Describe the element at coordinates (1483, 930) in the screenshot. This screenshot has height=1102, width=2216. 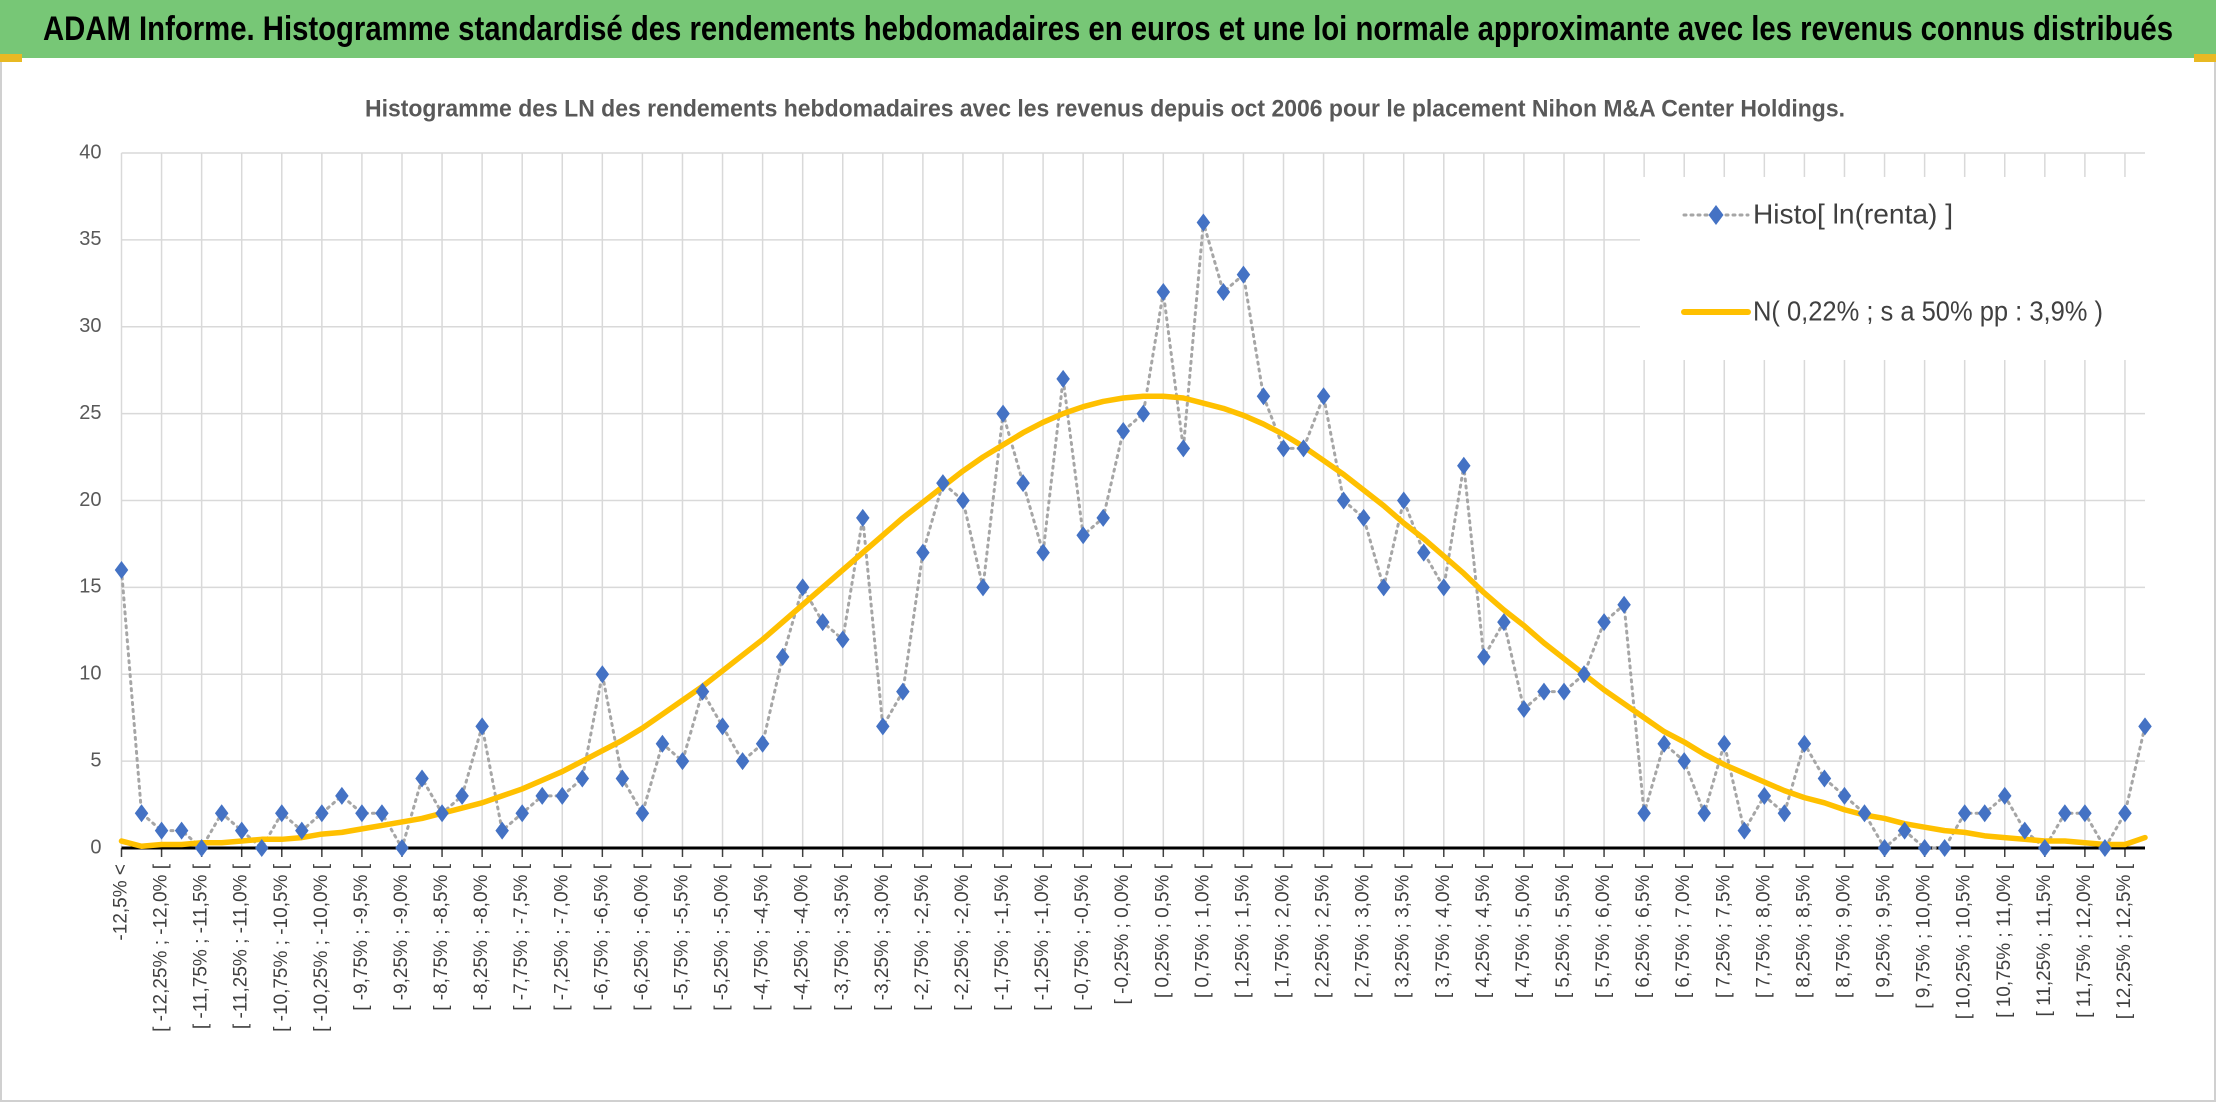
I see `x-tick-label: [ 4,25% ; 4,5% [` at that location.